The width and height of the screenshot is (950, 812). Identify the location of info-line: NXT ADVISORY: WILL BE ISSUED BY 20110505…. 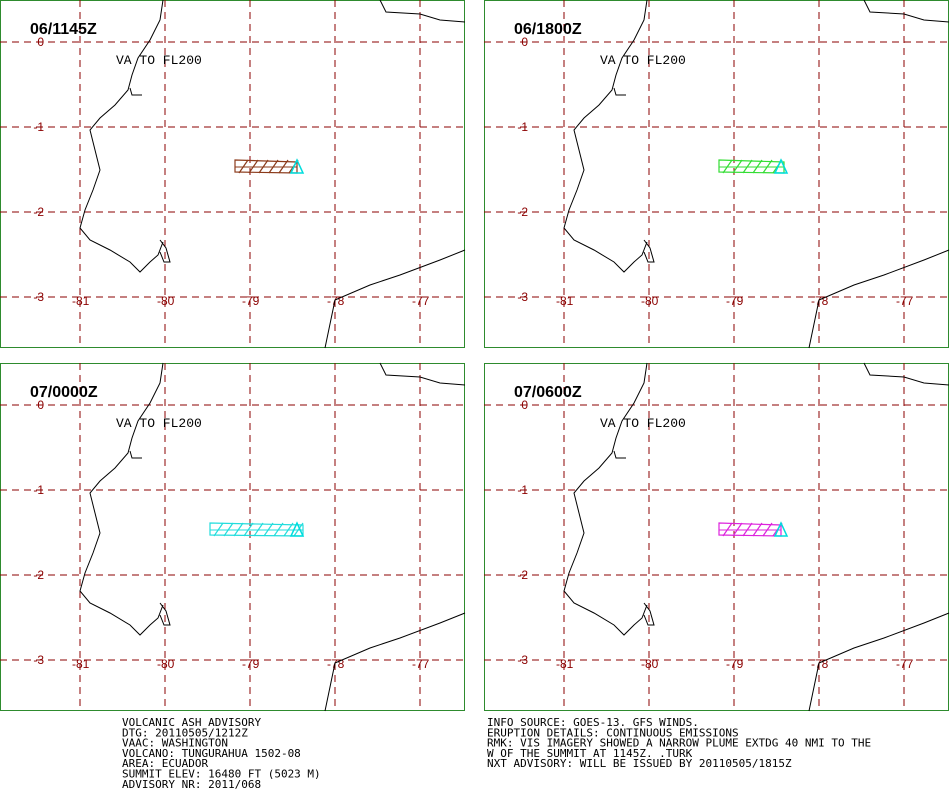
(639, 763).